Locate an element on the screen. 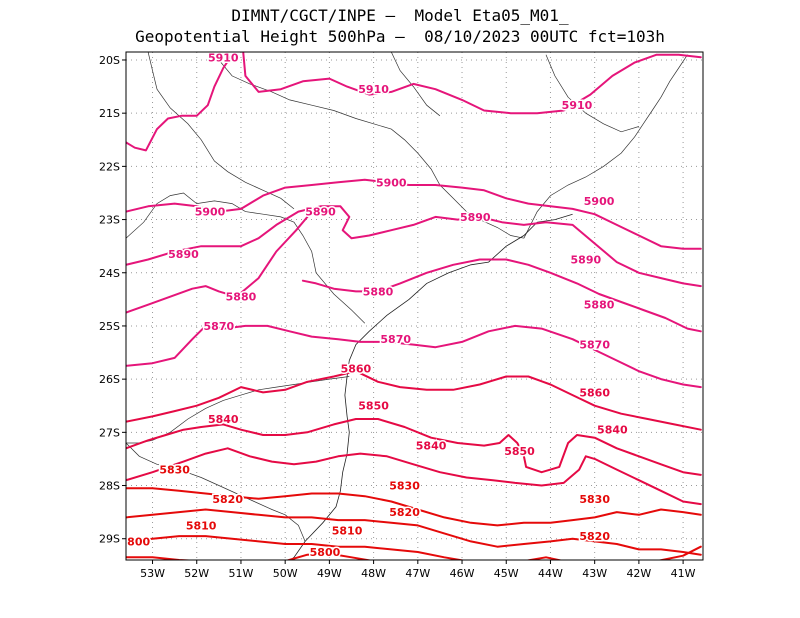 The width and height of the screenshot is (800, 618). lon-tick-label: 51W is located at coordinates (241, 573).